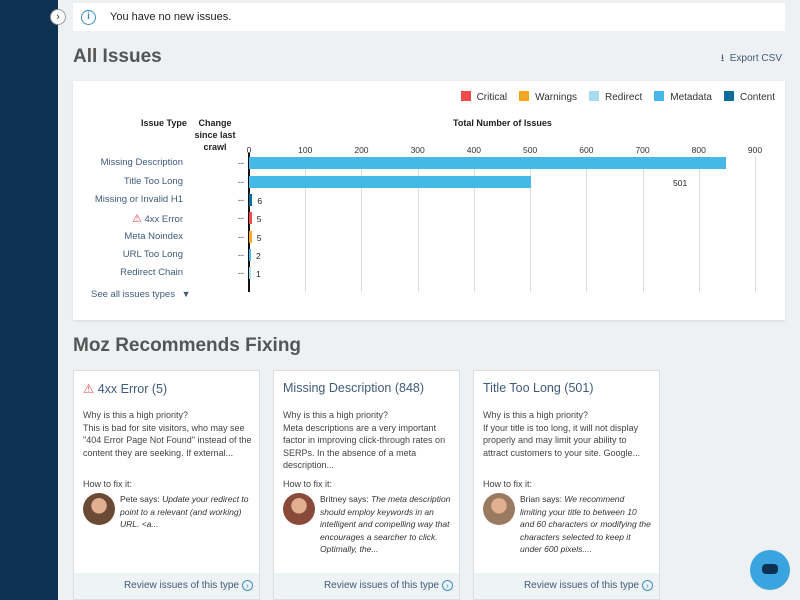 The height and width of the screenshot is (600, 800). Describe the element at coordinates (186, 294) in the screenshot. I see `caret-down-icon: ▼` at that location.